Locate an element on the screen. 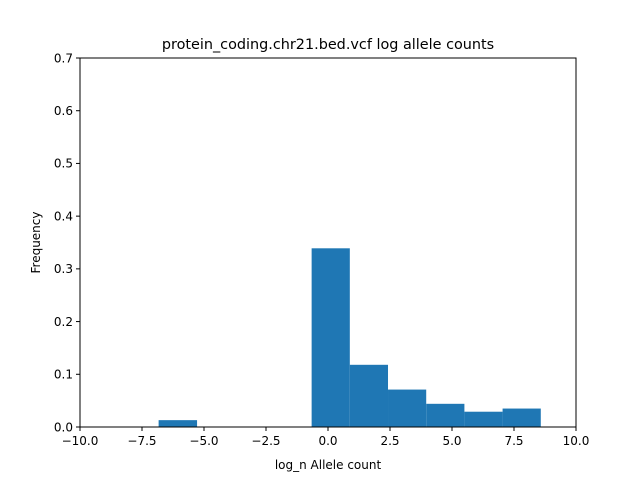 The image size is (640, 484). y-axis-ticks: 0.0 0.1 0.2 0.3 0.4 0.5 0.6 0.7 is located at coordinates (67, 242).